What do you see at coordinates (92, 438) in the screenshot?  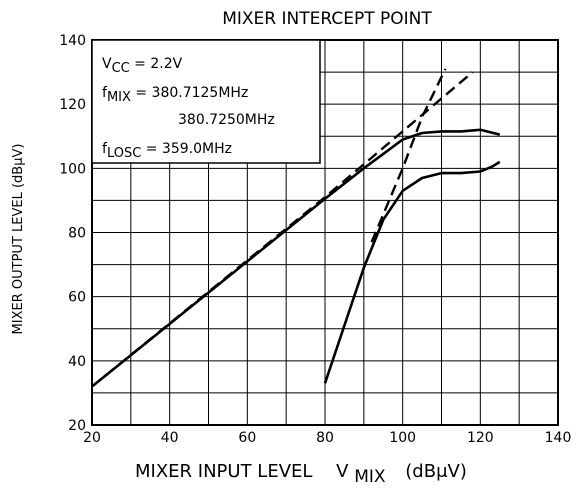 I see `x-tick-label: 20` at bounding box center [92, 438].